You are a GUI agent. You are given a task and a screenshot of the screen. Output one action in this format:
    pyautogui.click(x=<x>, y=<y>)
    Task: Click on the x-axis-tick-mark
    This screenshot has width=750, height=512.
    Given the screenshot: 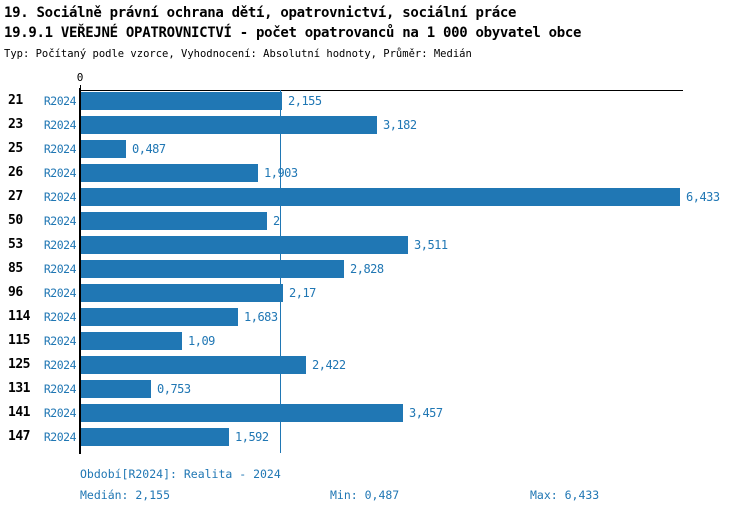 What is the action you would take?
    pyautogui.click(x=80, y=87)
    